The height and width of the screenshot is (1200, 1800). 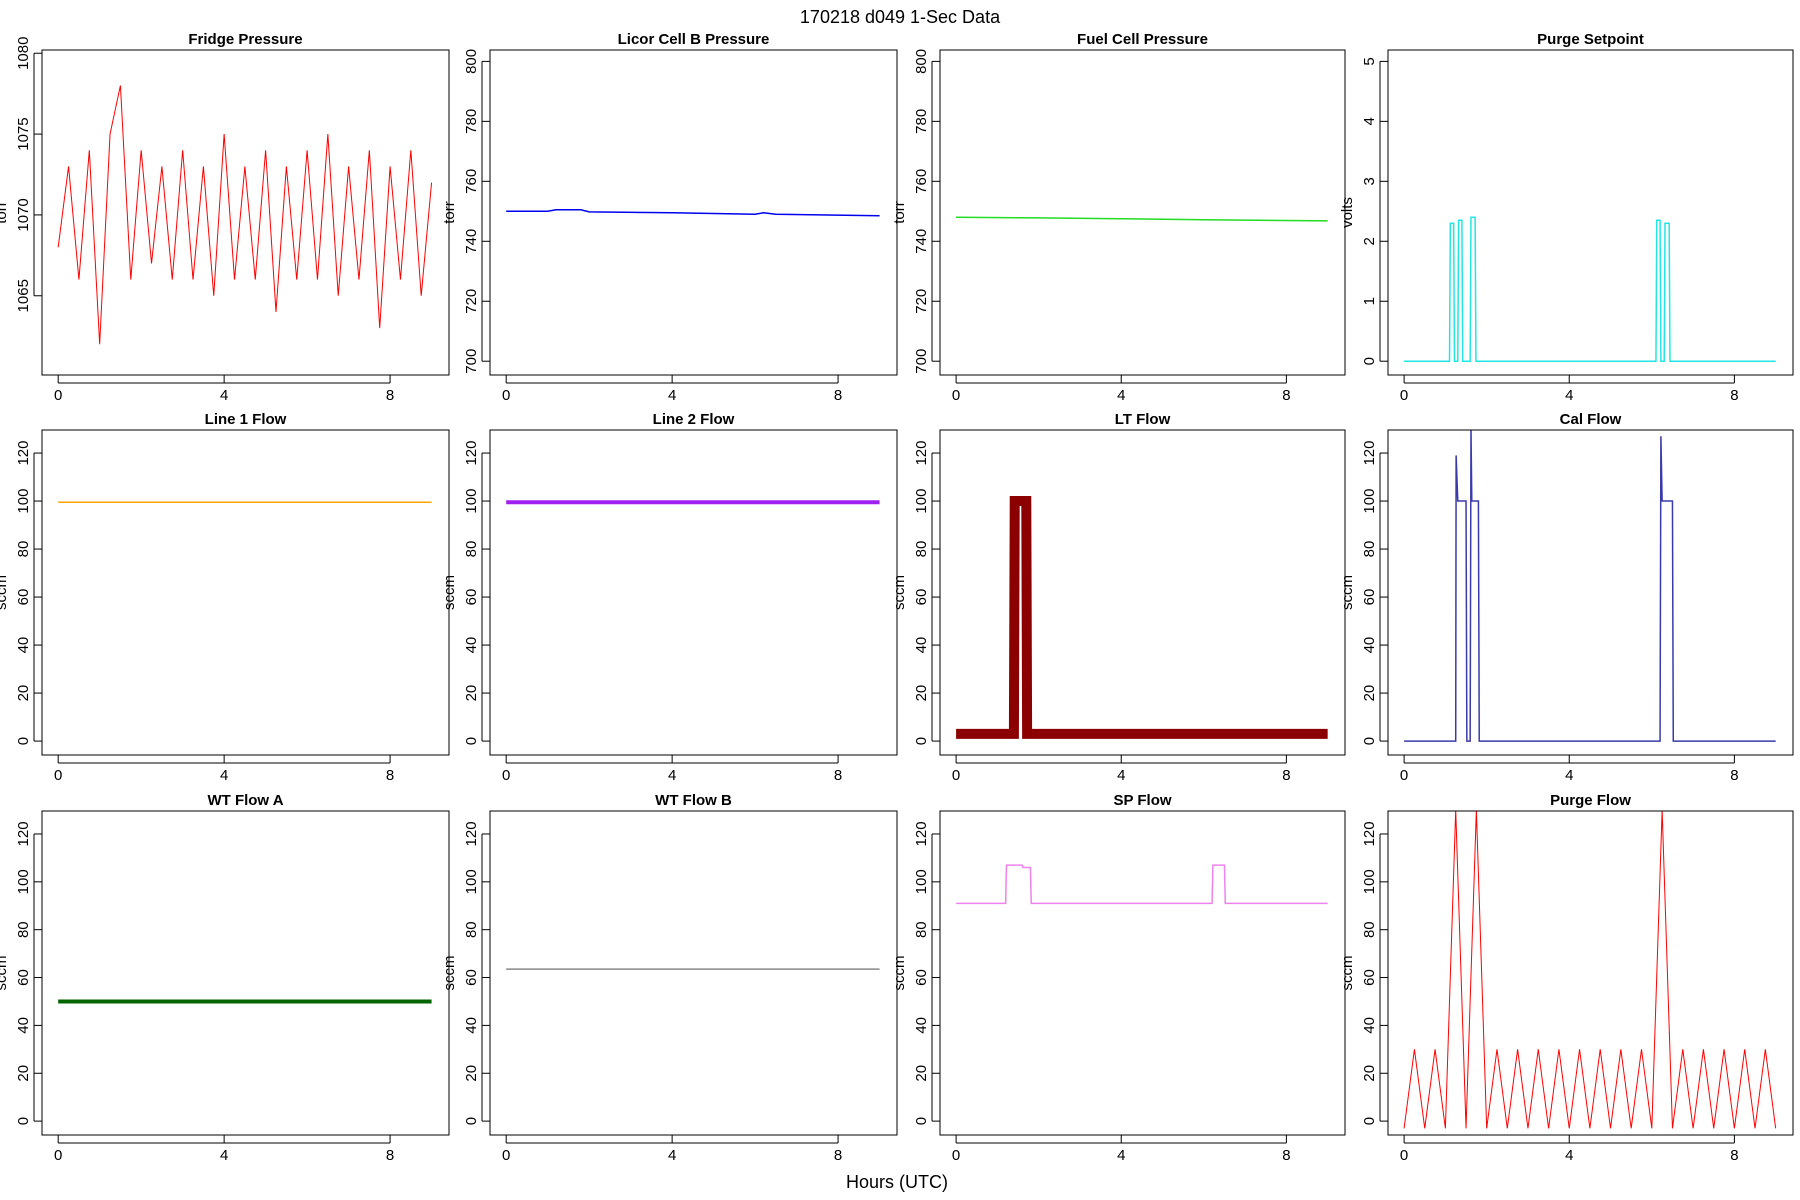 I want to click on x-axis-label: Hours (UTC), so click(x=897, y=1182).